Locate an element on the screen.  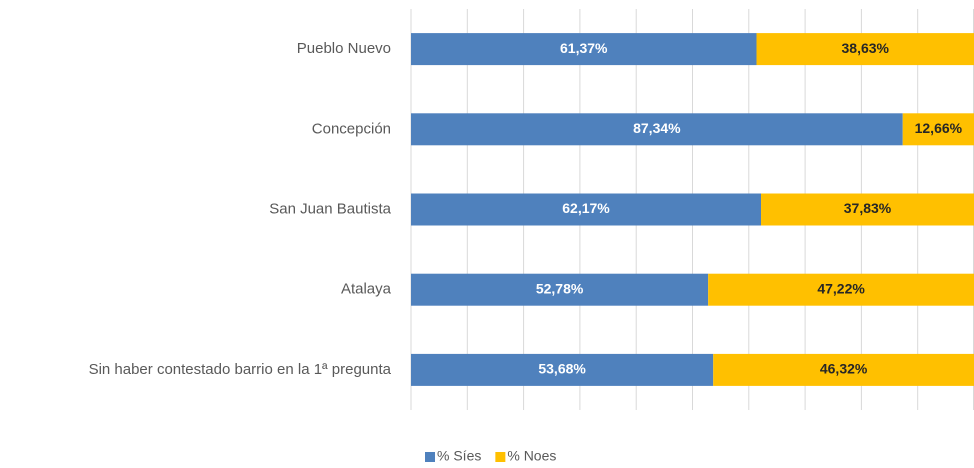
y-tick-label: Pueblo Nuevo is located at coordinates (344, 48).